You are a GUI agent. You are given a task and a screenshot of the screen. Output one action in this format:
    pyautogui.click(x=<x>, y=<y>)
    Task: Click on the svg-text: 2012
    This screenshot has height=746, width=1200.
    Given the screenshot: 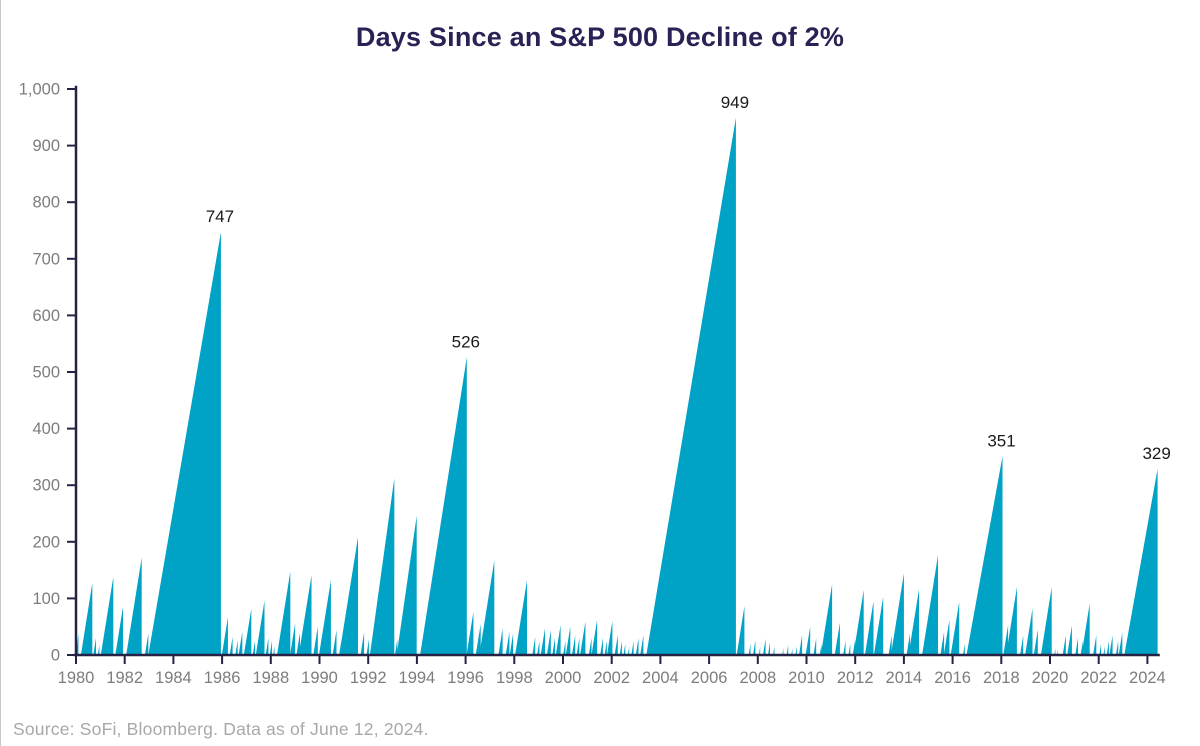 What is the action you would take?
    pyautogui.click(x=855, y=678)
    